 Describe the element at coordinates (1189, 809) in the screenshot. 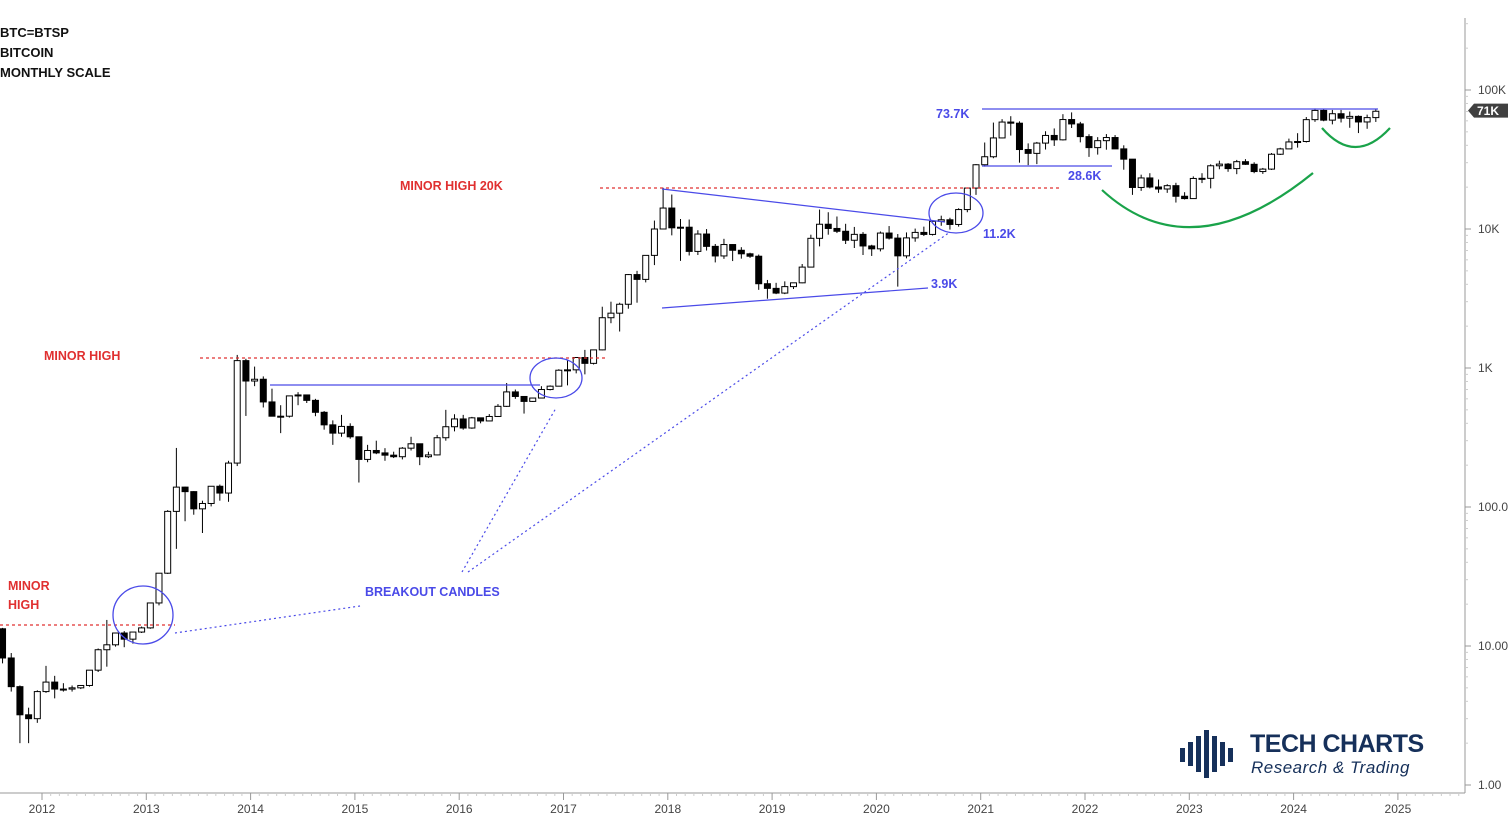

I see `x-tick-label: 2023` at that location.